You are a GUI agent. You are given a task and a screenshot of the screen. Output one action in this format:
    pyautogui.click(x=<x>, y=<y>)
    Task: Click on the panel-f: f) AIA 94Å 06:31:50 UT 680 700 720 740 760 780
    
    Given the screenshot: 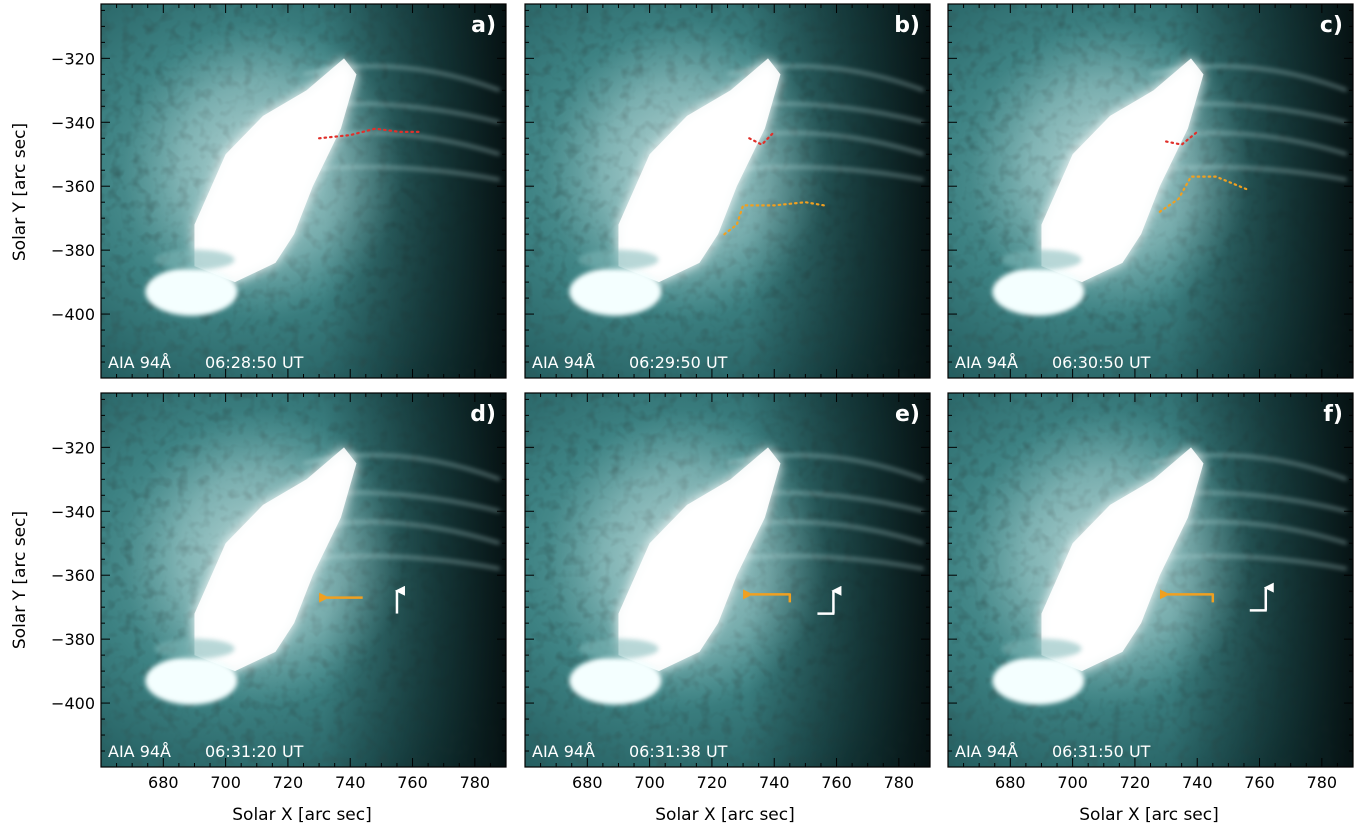 What is the action you would take?
    pyautogui.click(x=1150, y=592)
    